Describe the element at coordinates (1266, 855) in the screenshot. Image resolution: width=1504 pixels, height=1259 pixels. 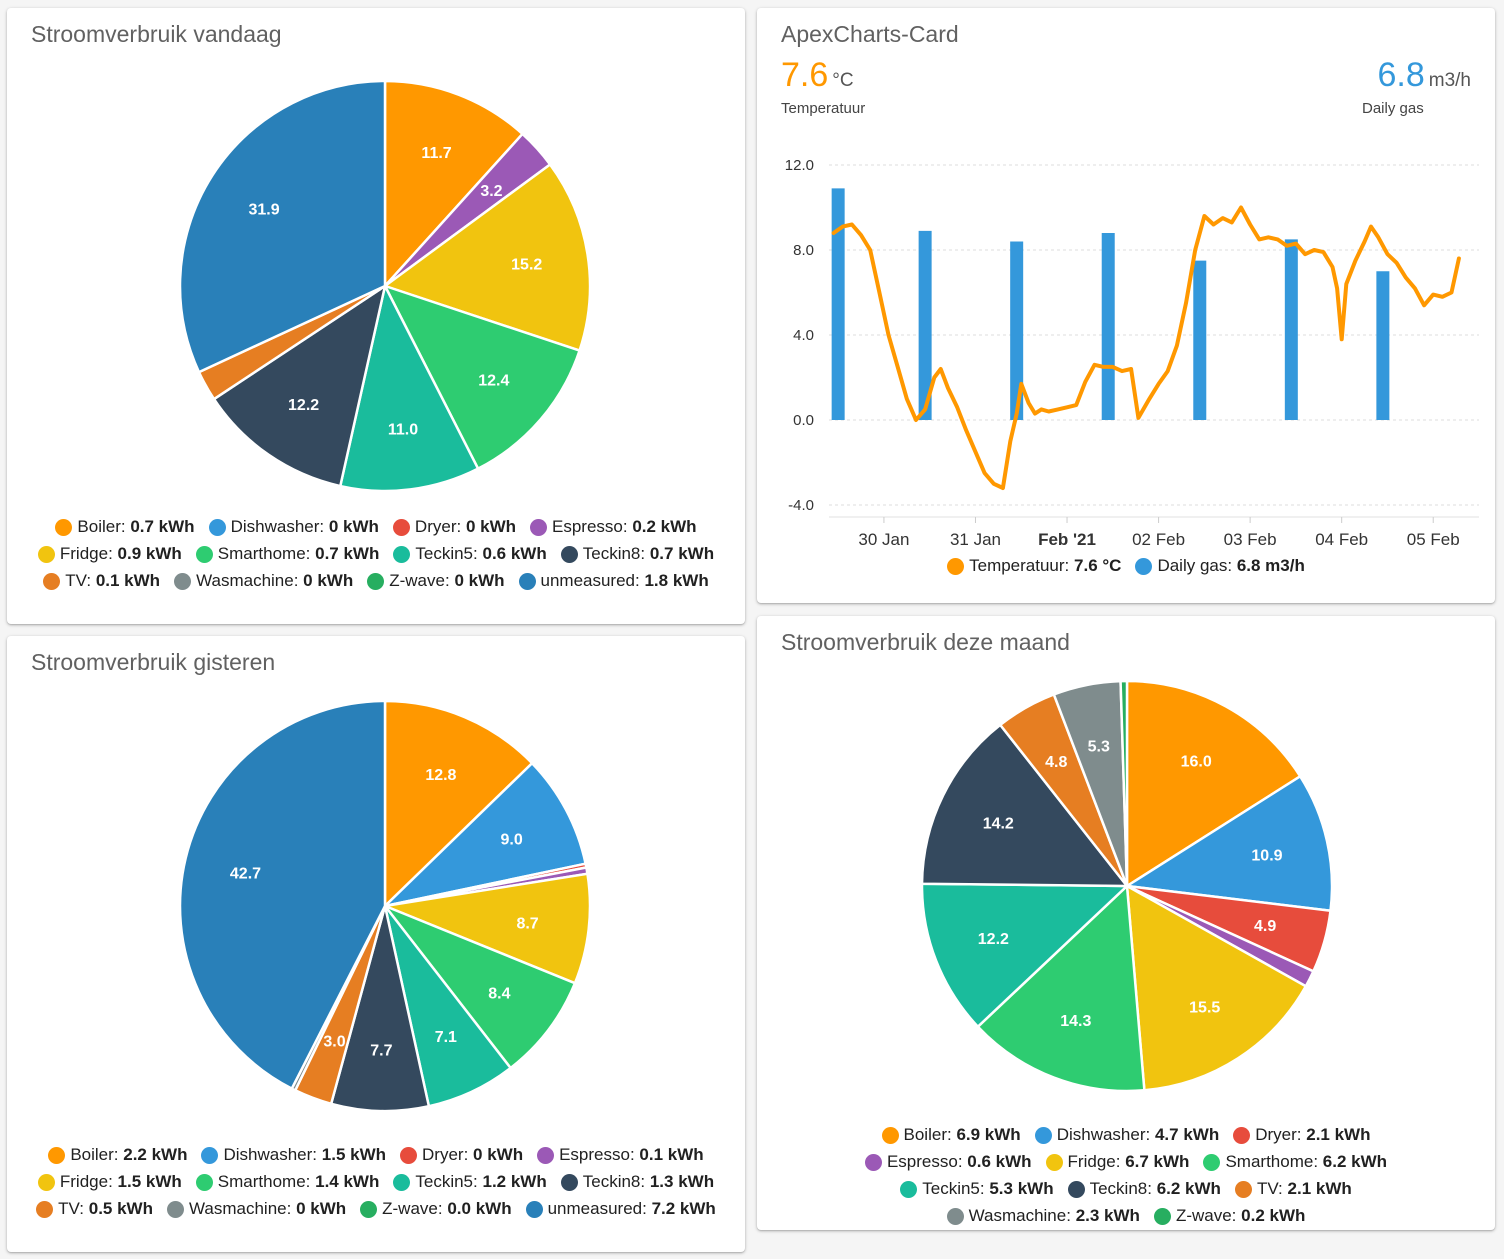
I see `slice-label-dishwasher: 10.9` at that location.